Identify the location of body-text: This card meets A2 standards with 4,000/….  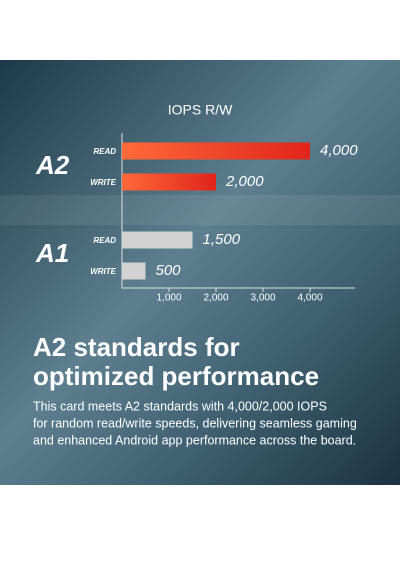
(180, 406).